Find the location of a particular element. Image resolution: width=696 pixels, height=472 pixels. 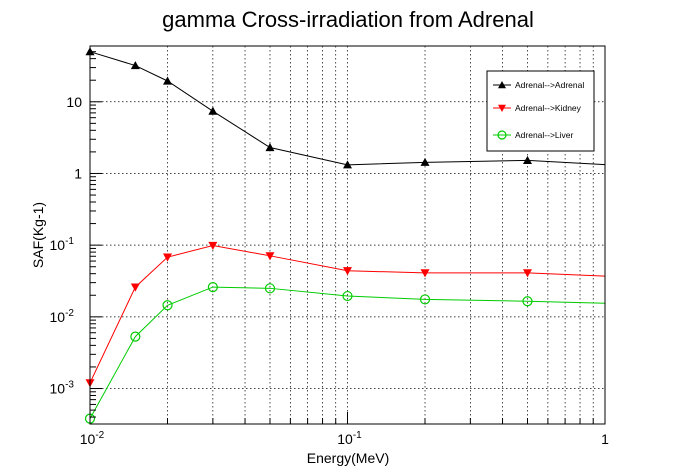

legend-label: Adrenal-->Adrenal is located at coordinates (549, 85).